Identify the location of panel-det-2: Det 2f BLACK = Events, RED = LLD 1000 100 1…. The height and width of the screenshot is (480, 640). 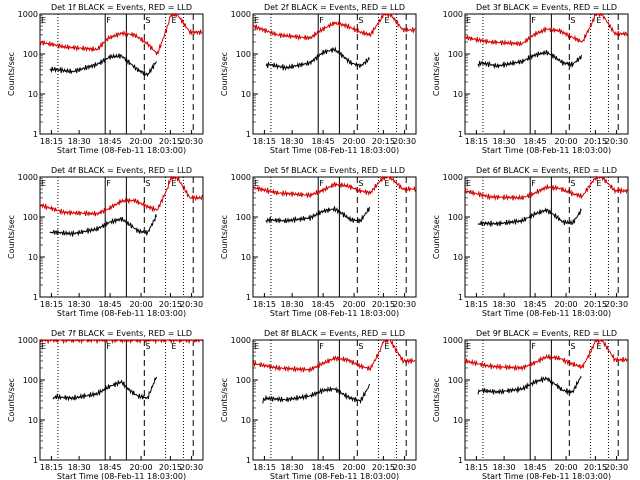
(318, 79).